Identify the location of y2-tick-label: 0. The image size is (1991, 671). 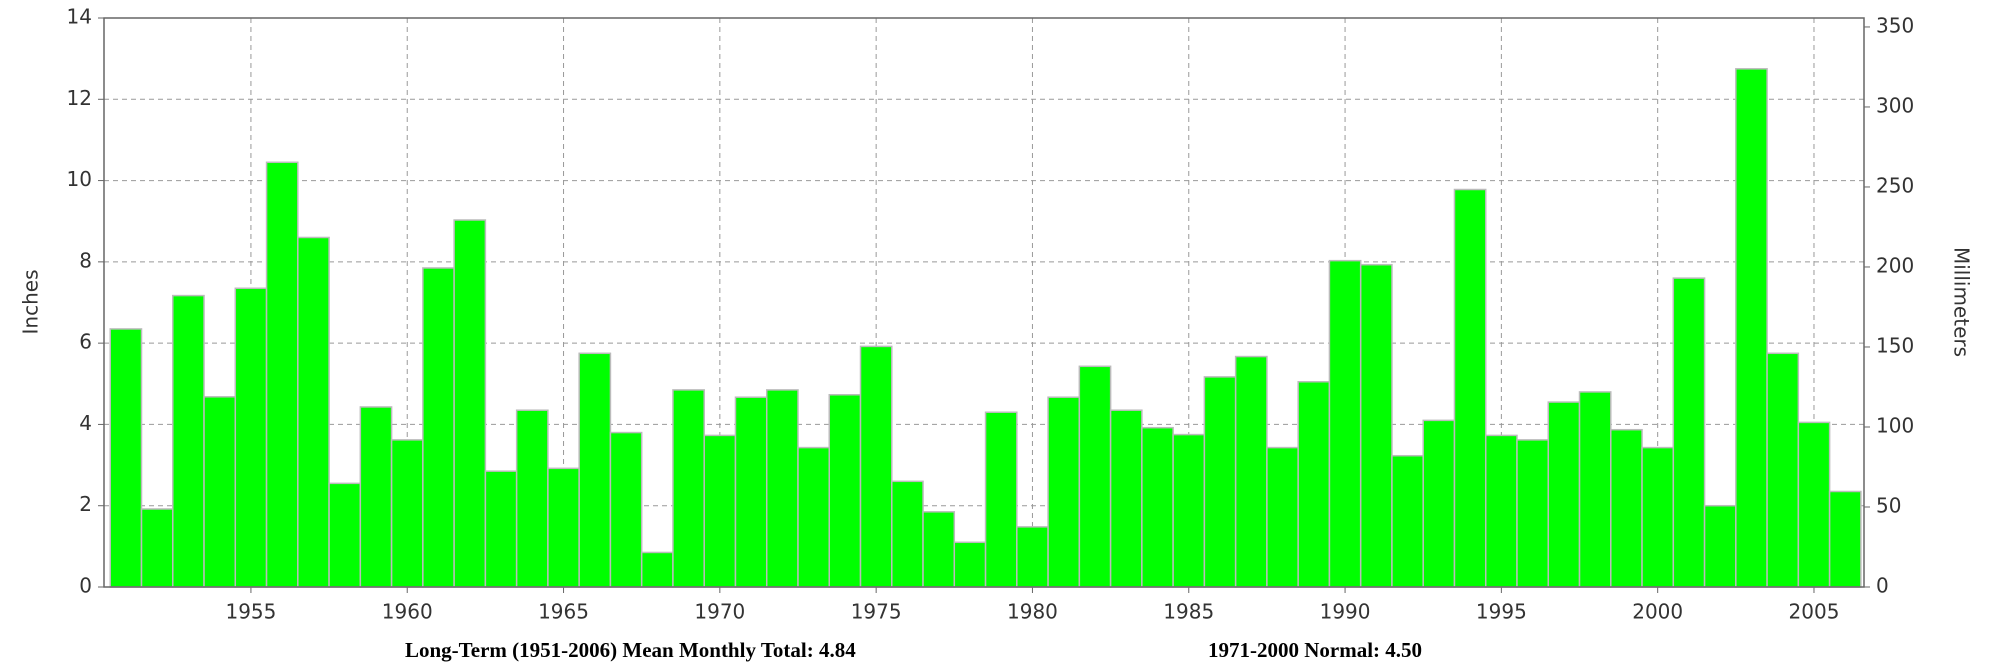
(1882, 586).